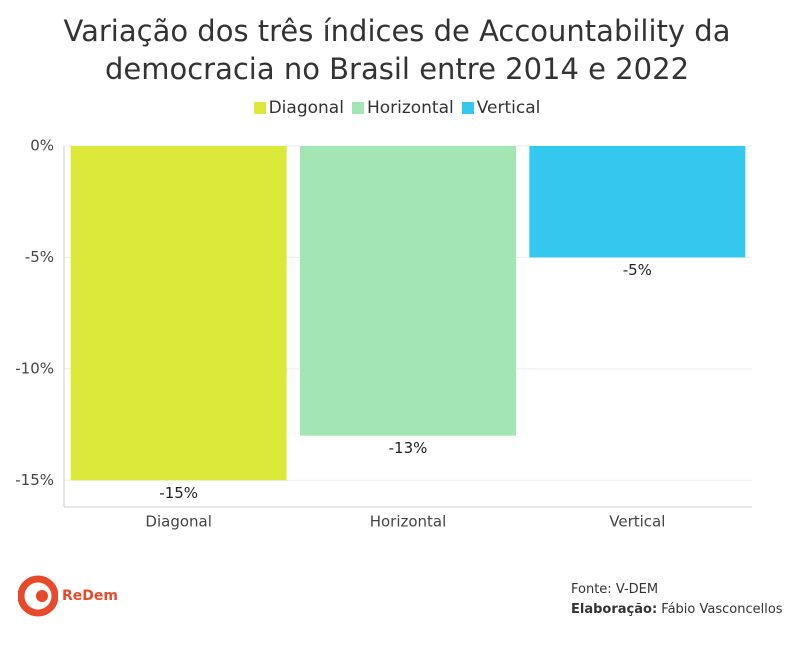 The height and width of the screenshot is (652, 794). Describe the element at coordinates (614, 609) in the screenshot. I see `credit-label: Elaboração:` at that location.